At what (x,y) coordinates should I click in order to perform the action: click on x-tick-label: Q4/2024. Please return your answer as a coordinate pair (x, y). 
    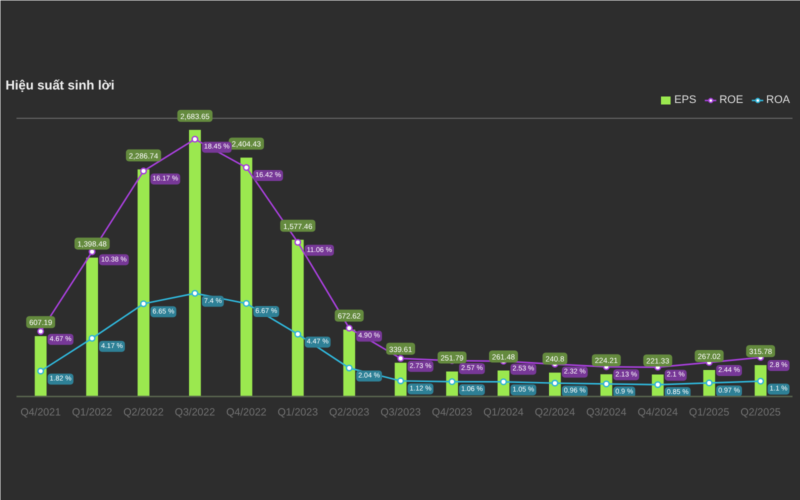
    Looking at the image, I should click on (658, 412).